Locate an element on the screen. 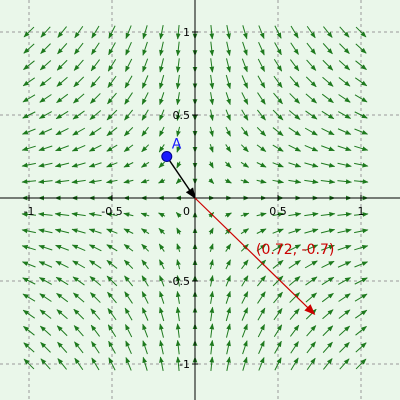  point-layer: A is located at coordinates (171, 149).